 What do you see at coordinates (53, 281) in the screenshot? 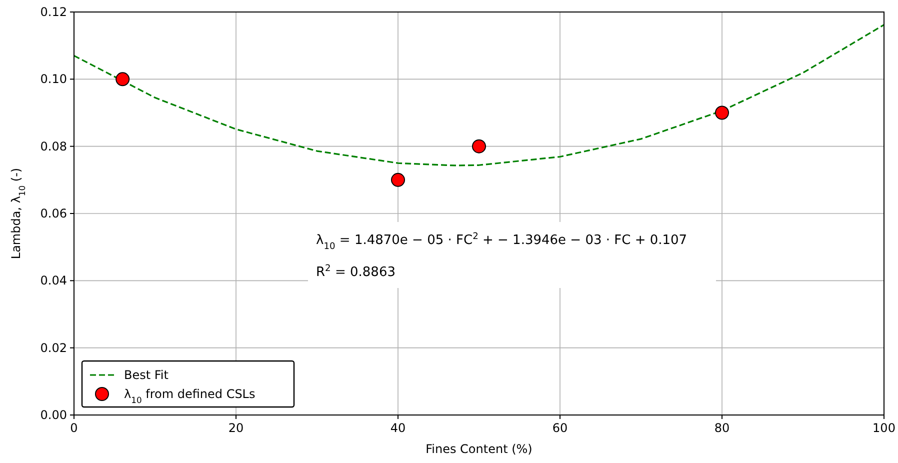
I see `y-tick-label: 0.04` at bounding box center [53, 281].